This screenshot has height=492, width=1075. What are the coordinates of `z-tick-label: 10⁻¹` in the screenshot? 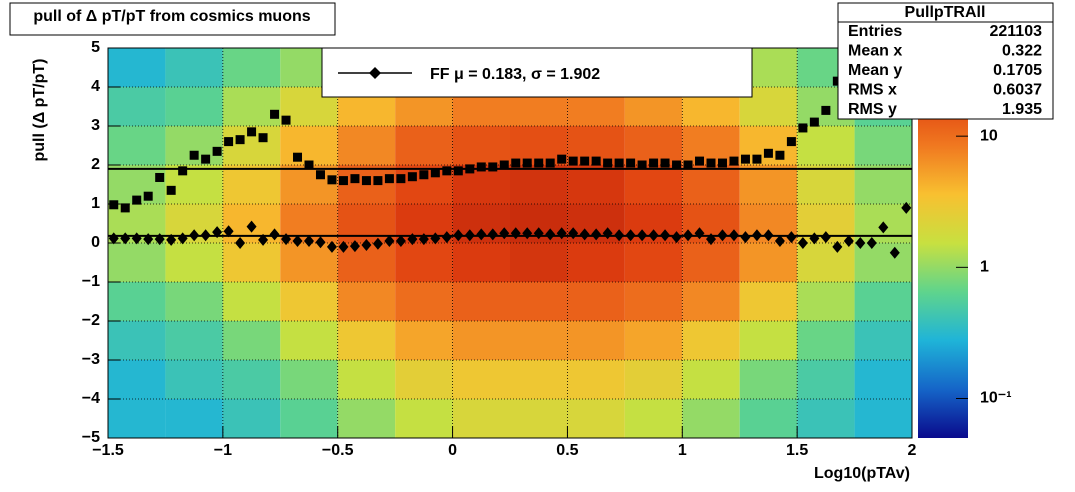 It's located at (996, 398).